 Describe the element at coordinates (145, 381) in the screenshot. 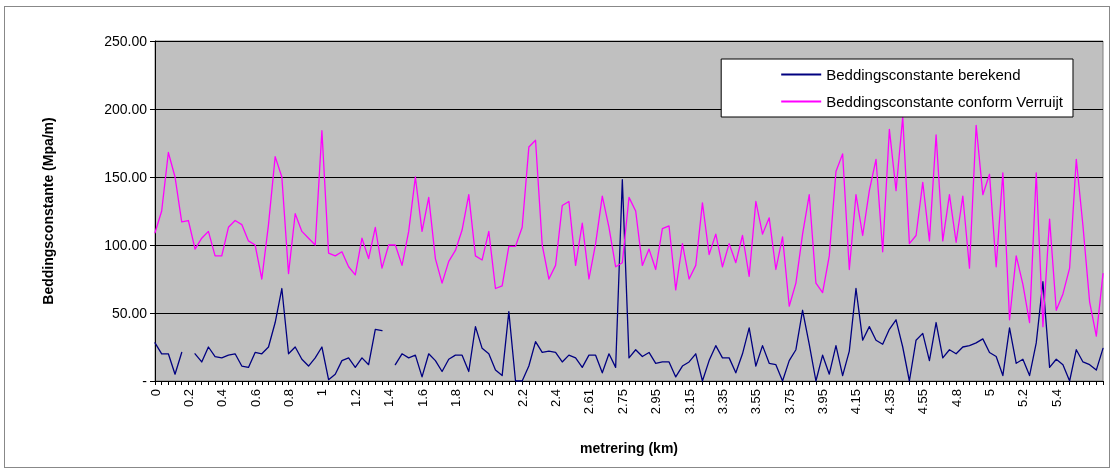

I see `y-tick-label: -` at that location.